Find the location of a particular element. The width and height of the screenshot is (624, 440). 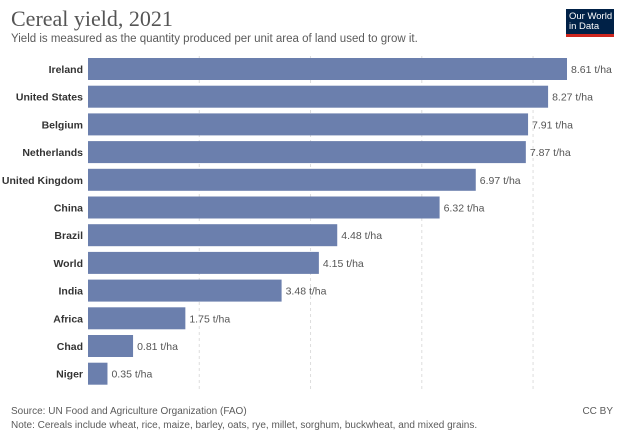

value-label-china: 6.32 t/ha is located at coordinates (464, 209).